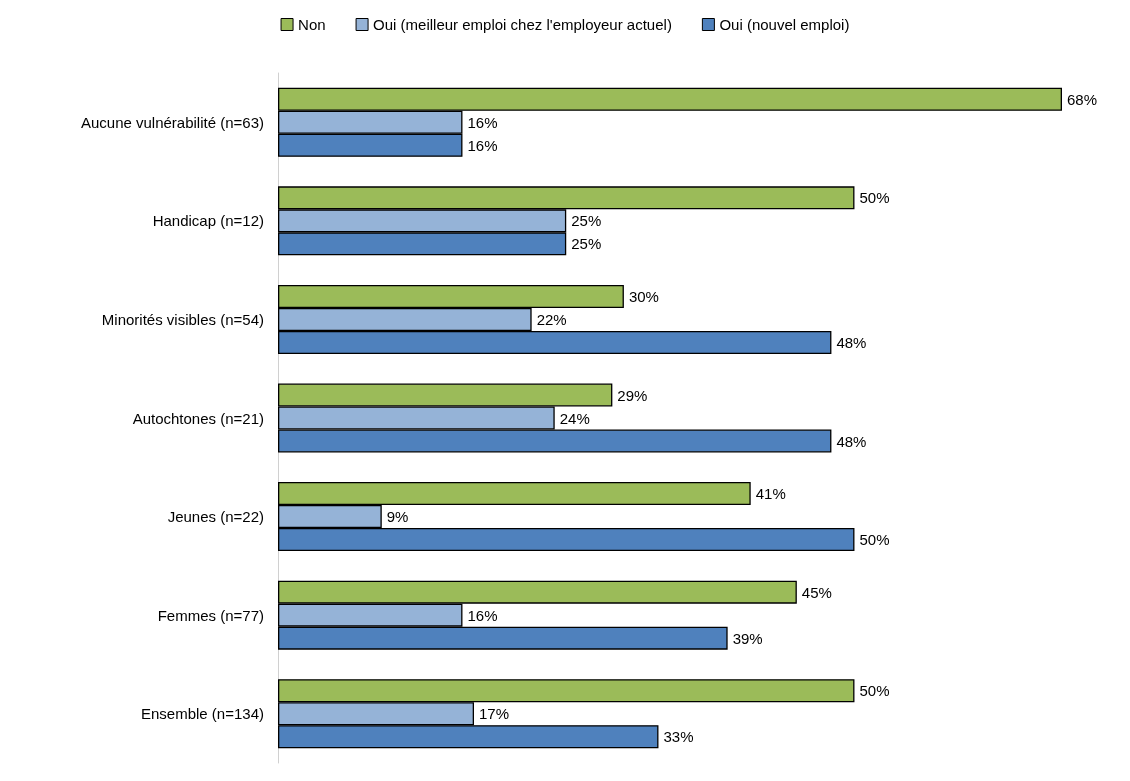 This screenshot has width=1130, height=781. Describe the element at coordinates (312, 24) in the screenshot. I see `legend-label: Non` at that location.